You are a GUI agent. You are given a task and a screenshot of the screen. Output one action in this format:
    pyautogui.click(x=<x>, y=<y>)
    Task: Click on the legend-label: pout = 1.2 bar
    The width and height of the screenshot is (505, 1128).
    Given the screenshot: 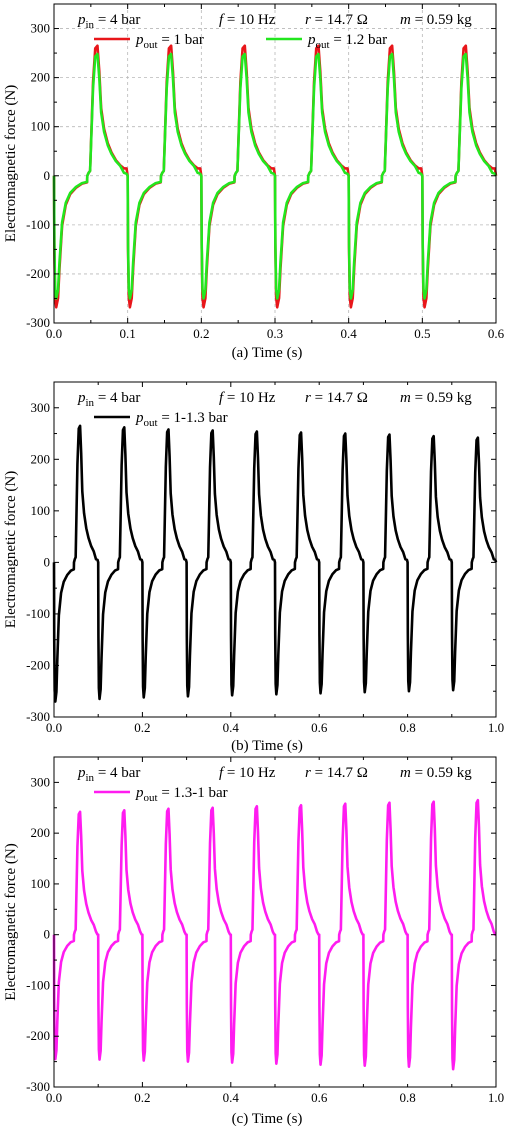 What is the action you would take?
    pyautogui.click(x=347, y=41)
    